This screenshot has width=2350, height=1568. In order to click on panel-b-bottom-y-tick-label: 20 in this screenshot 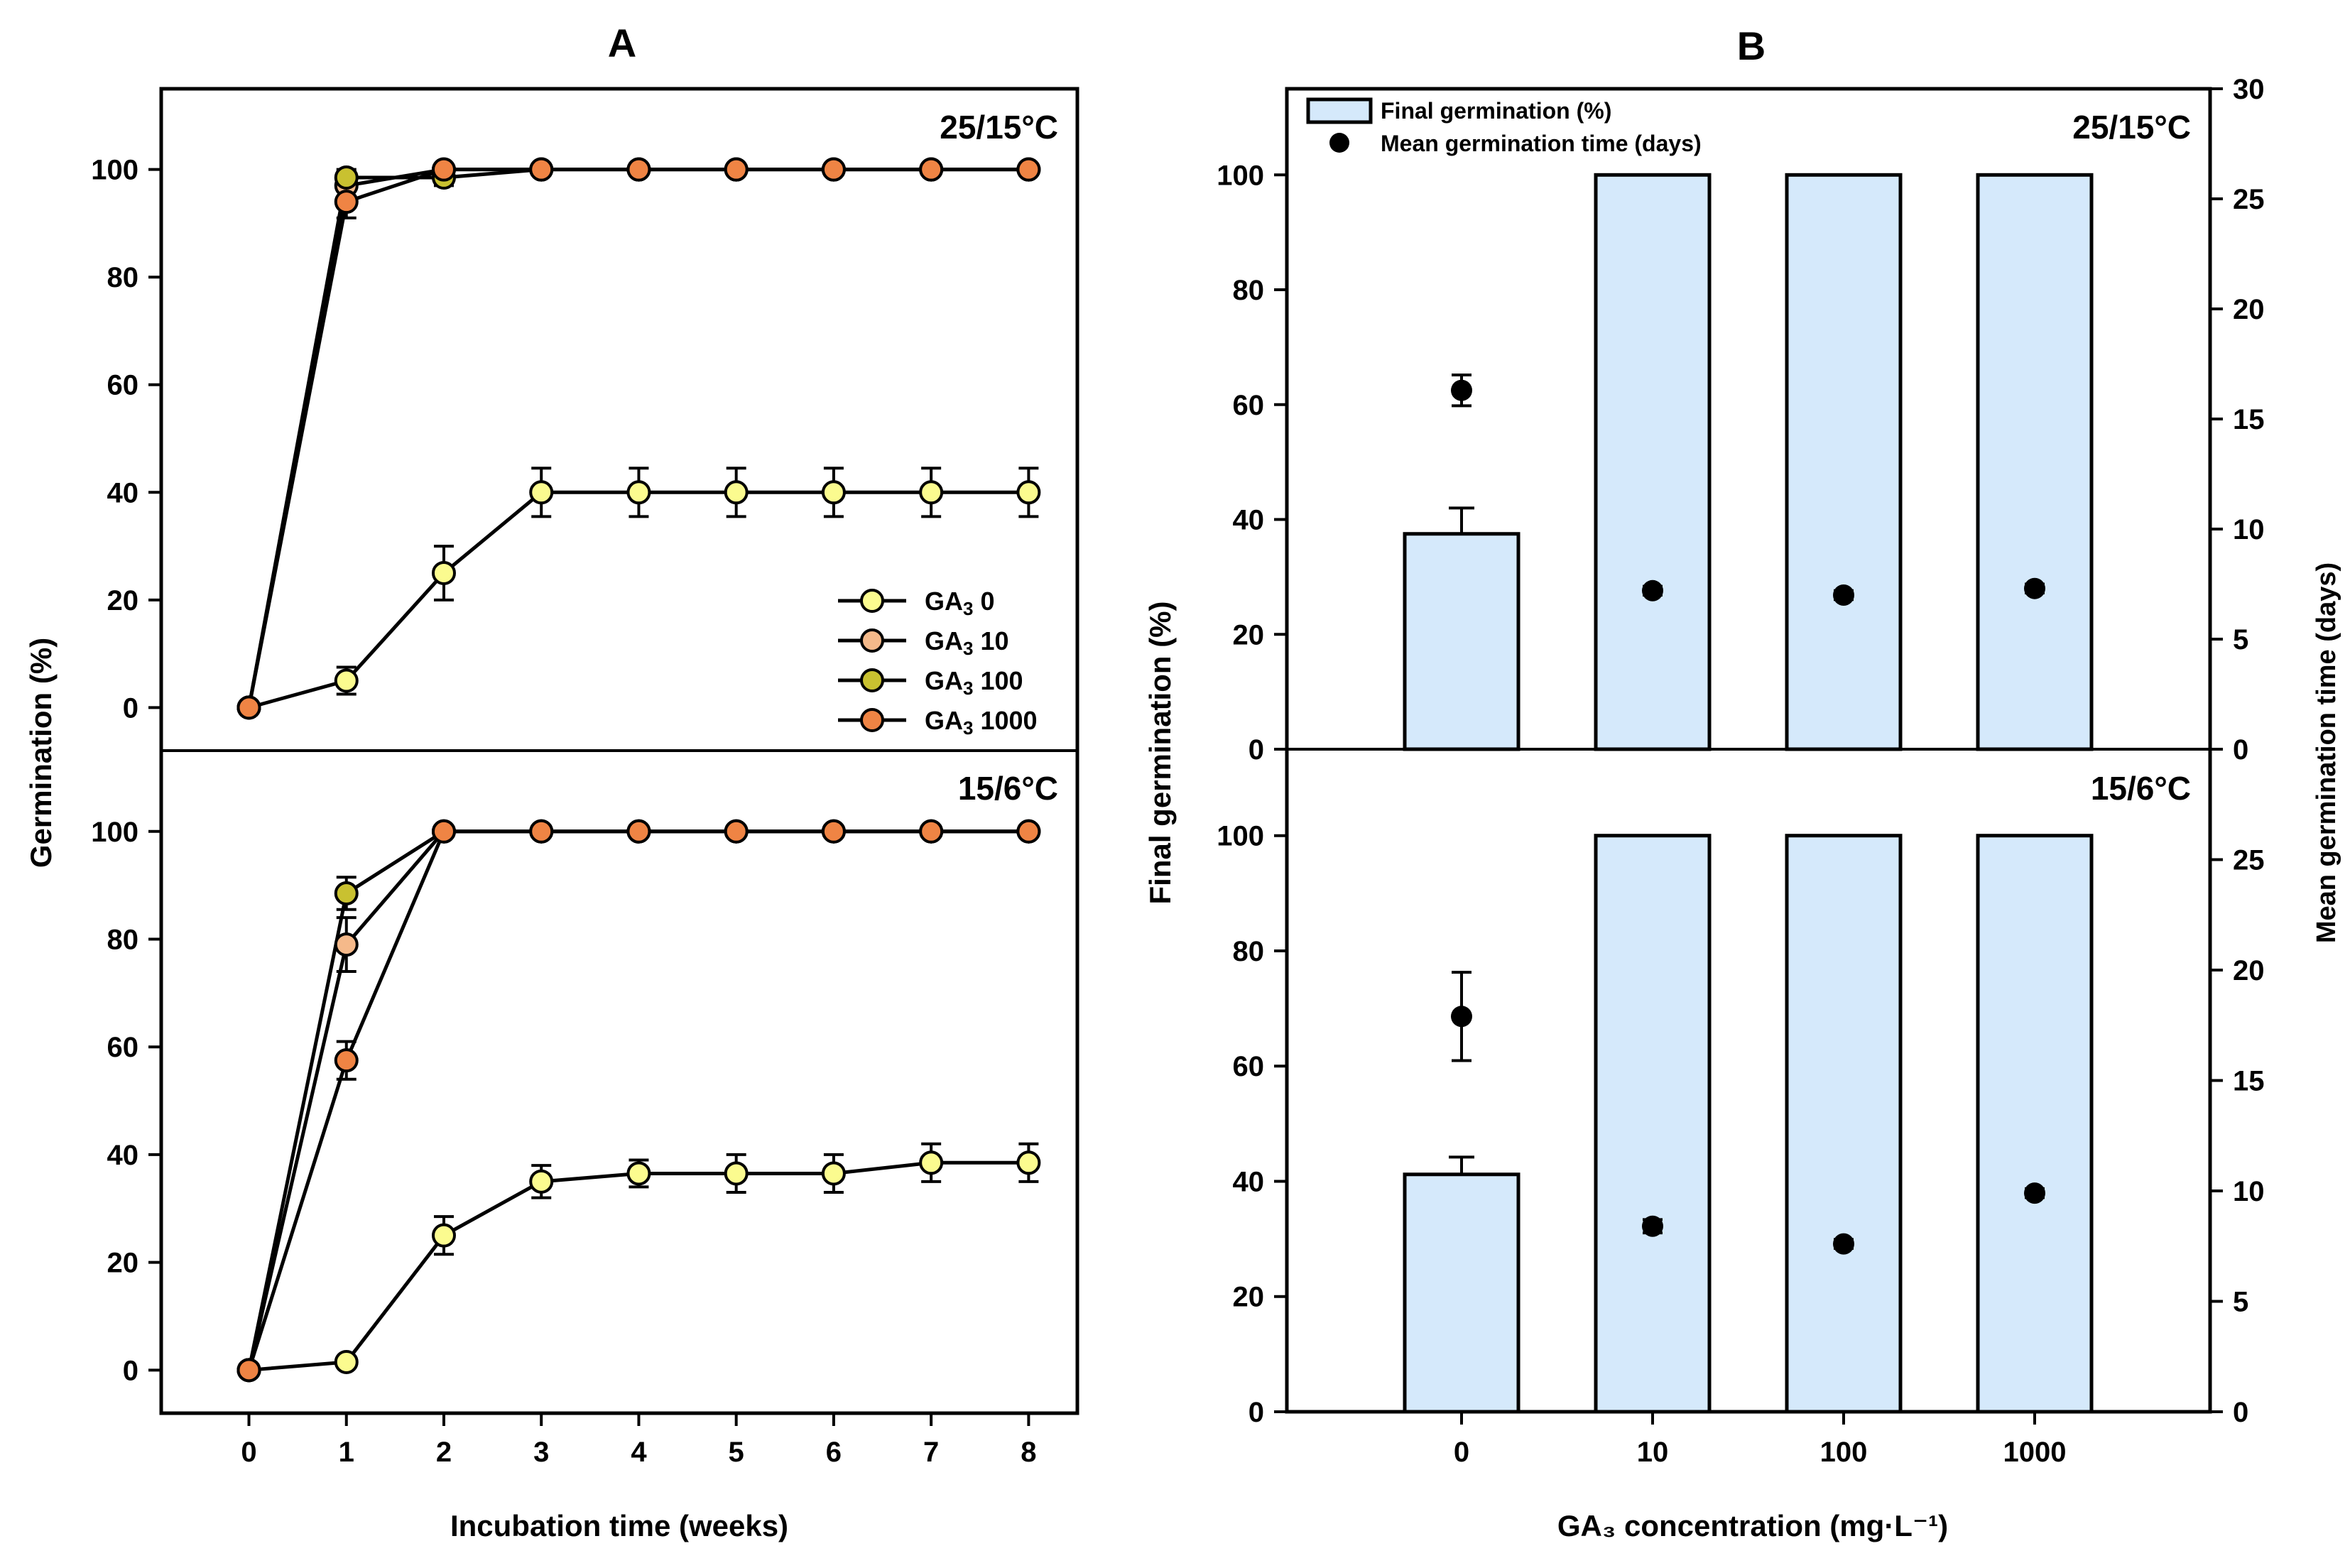, I will do `click(1249, 1298)`.